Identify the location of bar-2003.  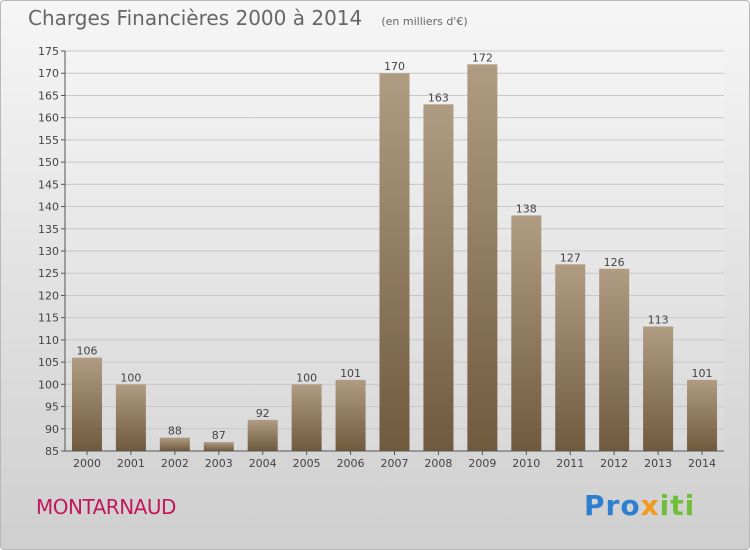
(218, 446).